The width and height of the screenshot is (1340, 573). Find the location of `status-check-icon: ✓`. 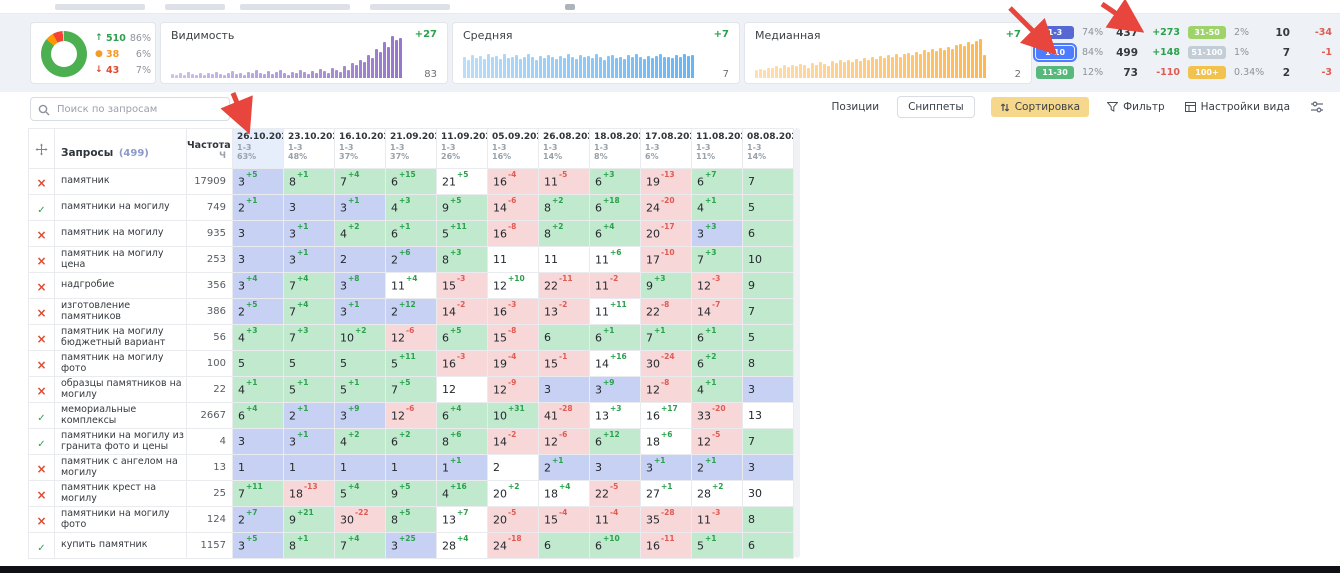

status-check-icon: ✓ is located at coordinates (41, 207).